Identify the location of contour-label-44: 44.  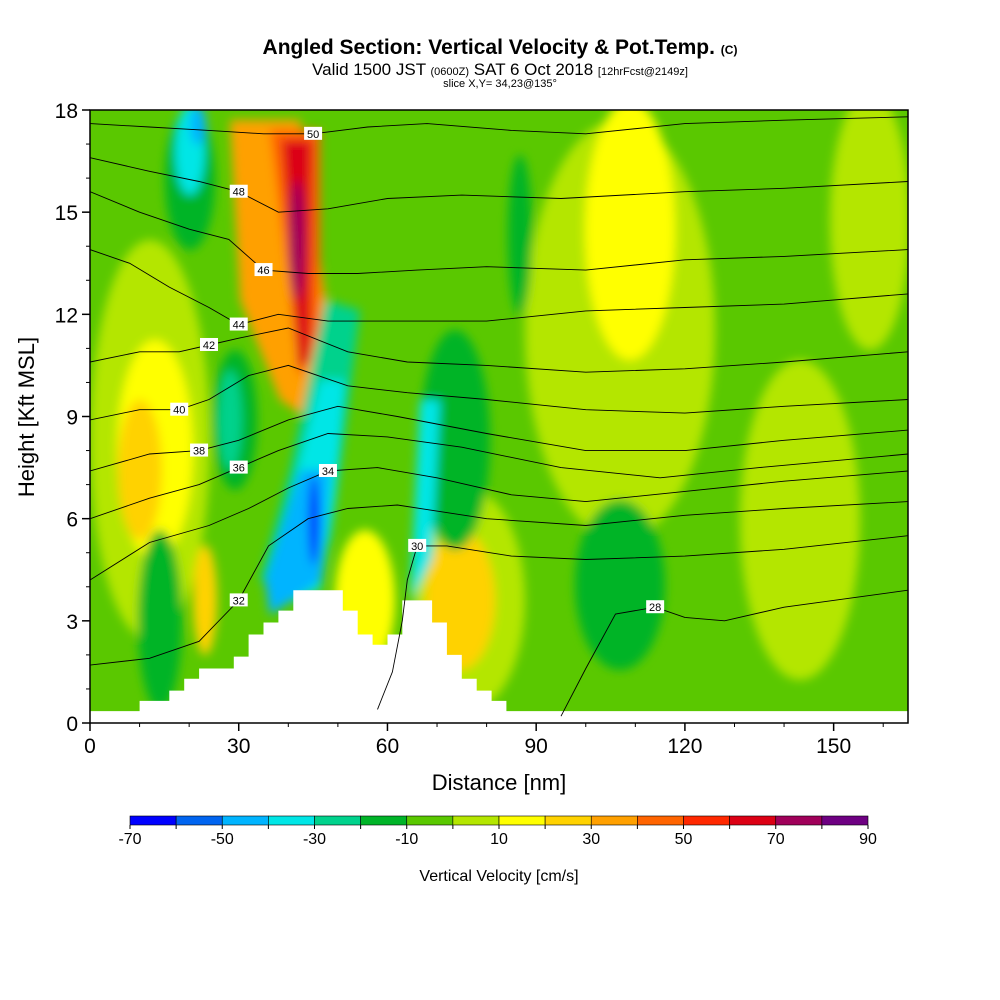
(239, 326).